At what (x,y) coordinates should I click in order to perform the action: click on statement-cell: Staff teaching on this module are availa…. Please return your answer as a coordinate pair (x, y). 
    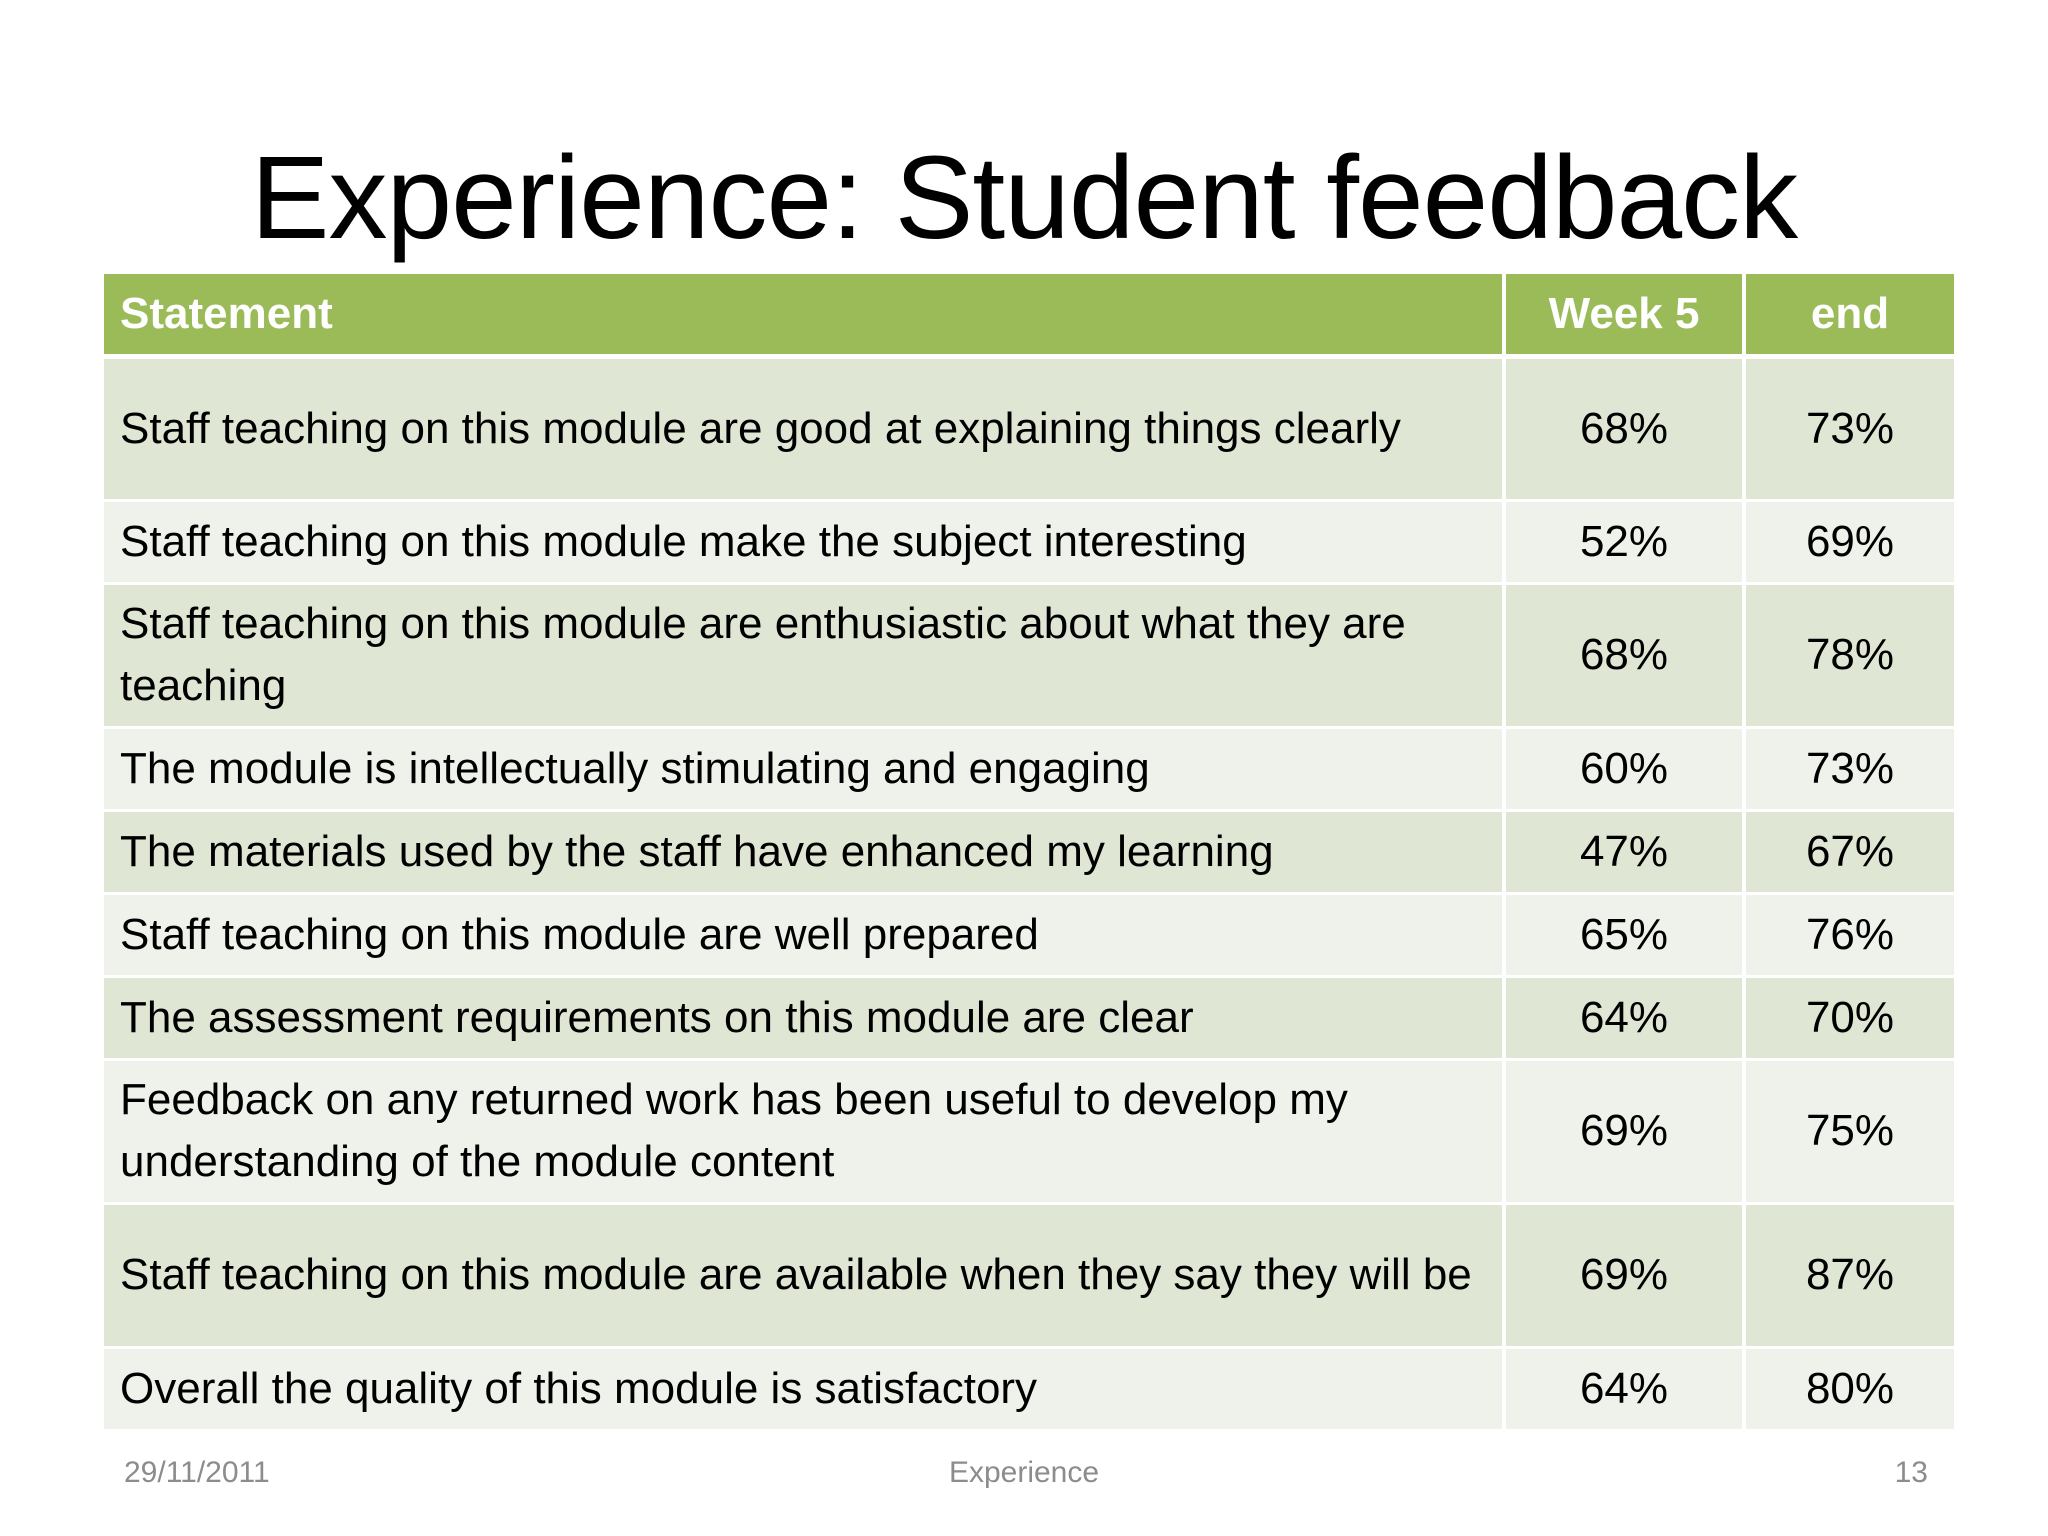
    Looking at the image, I should click on (805, 1275).